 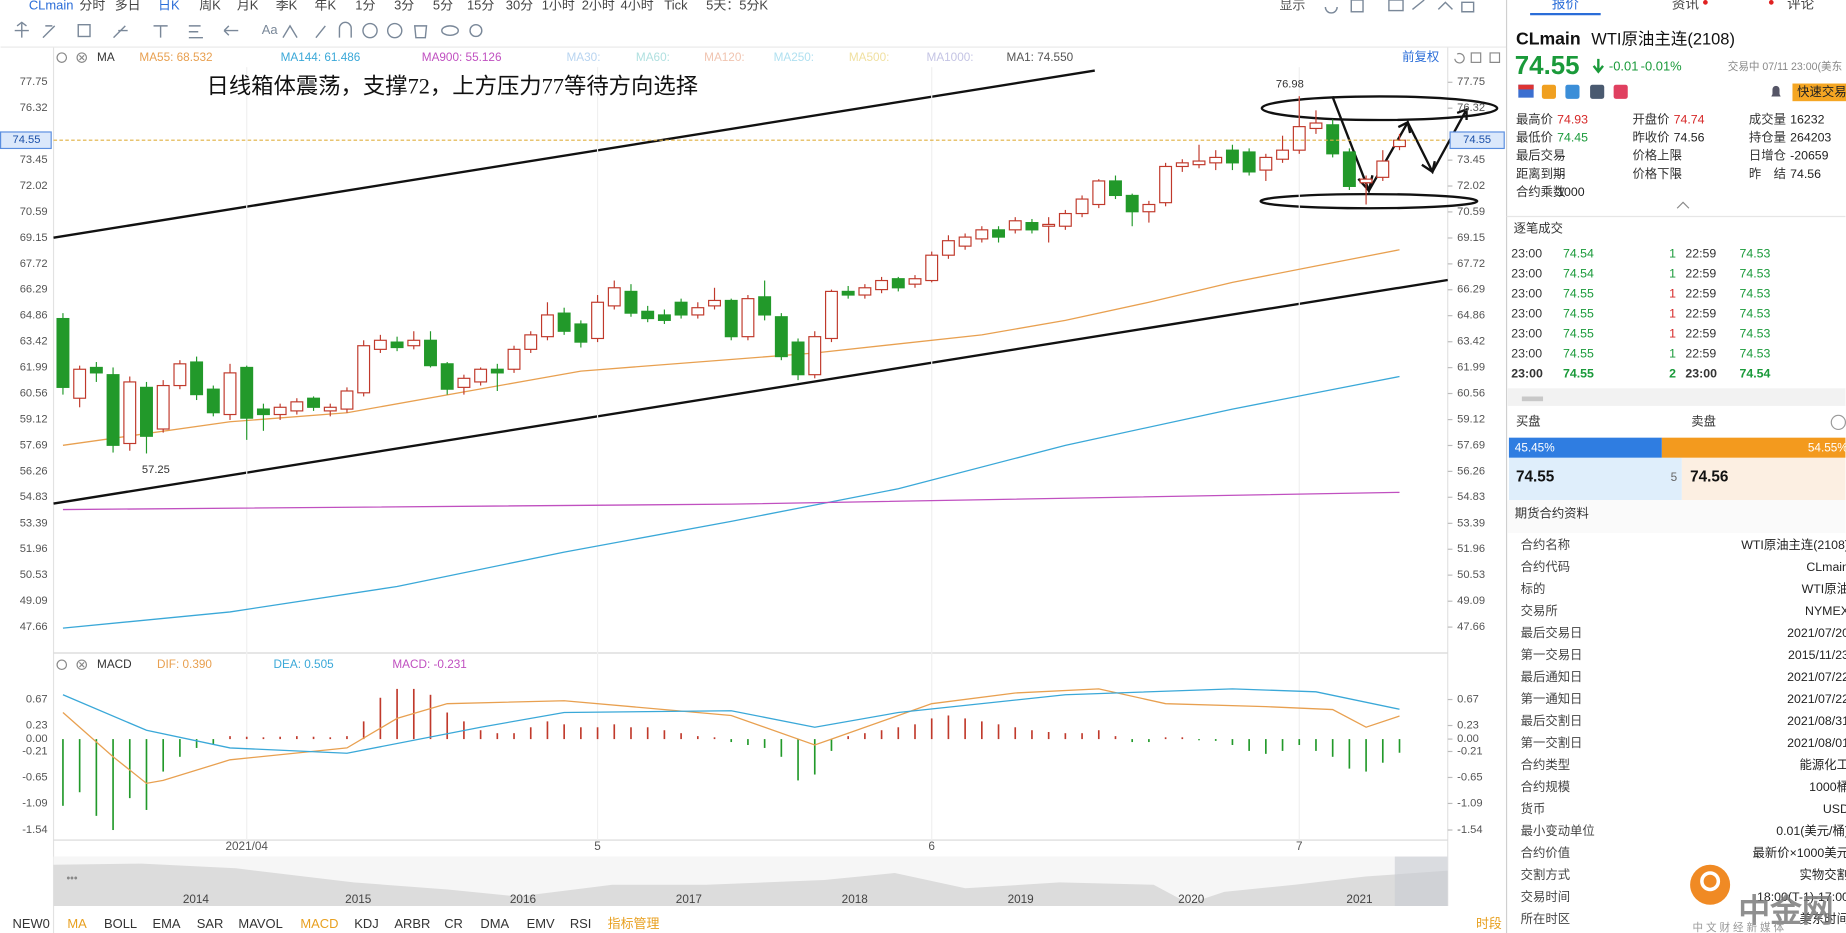 I want to click on period-tab: 2小时, so click(x=598, y=6).